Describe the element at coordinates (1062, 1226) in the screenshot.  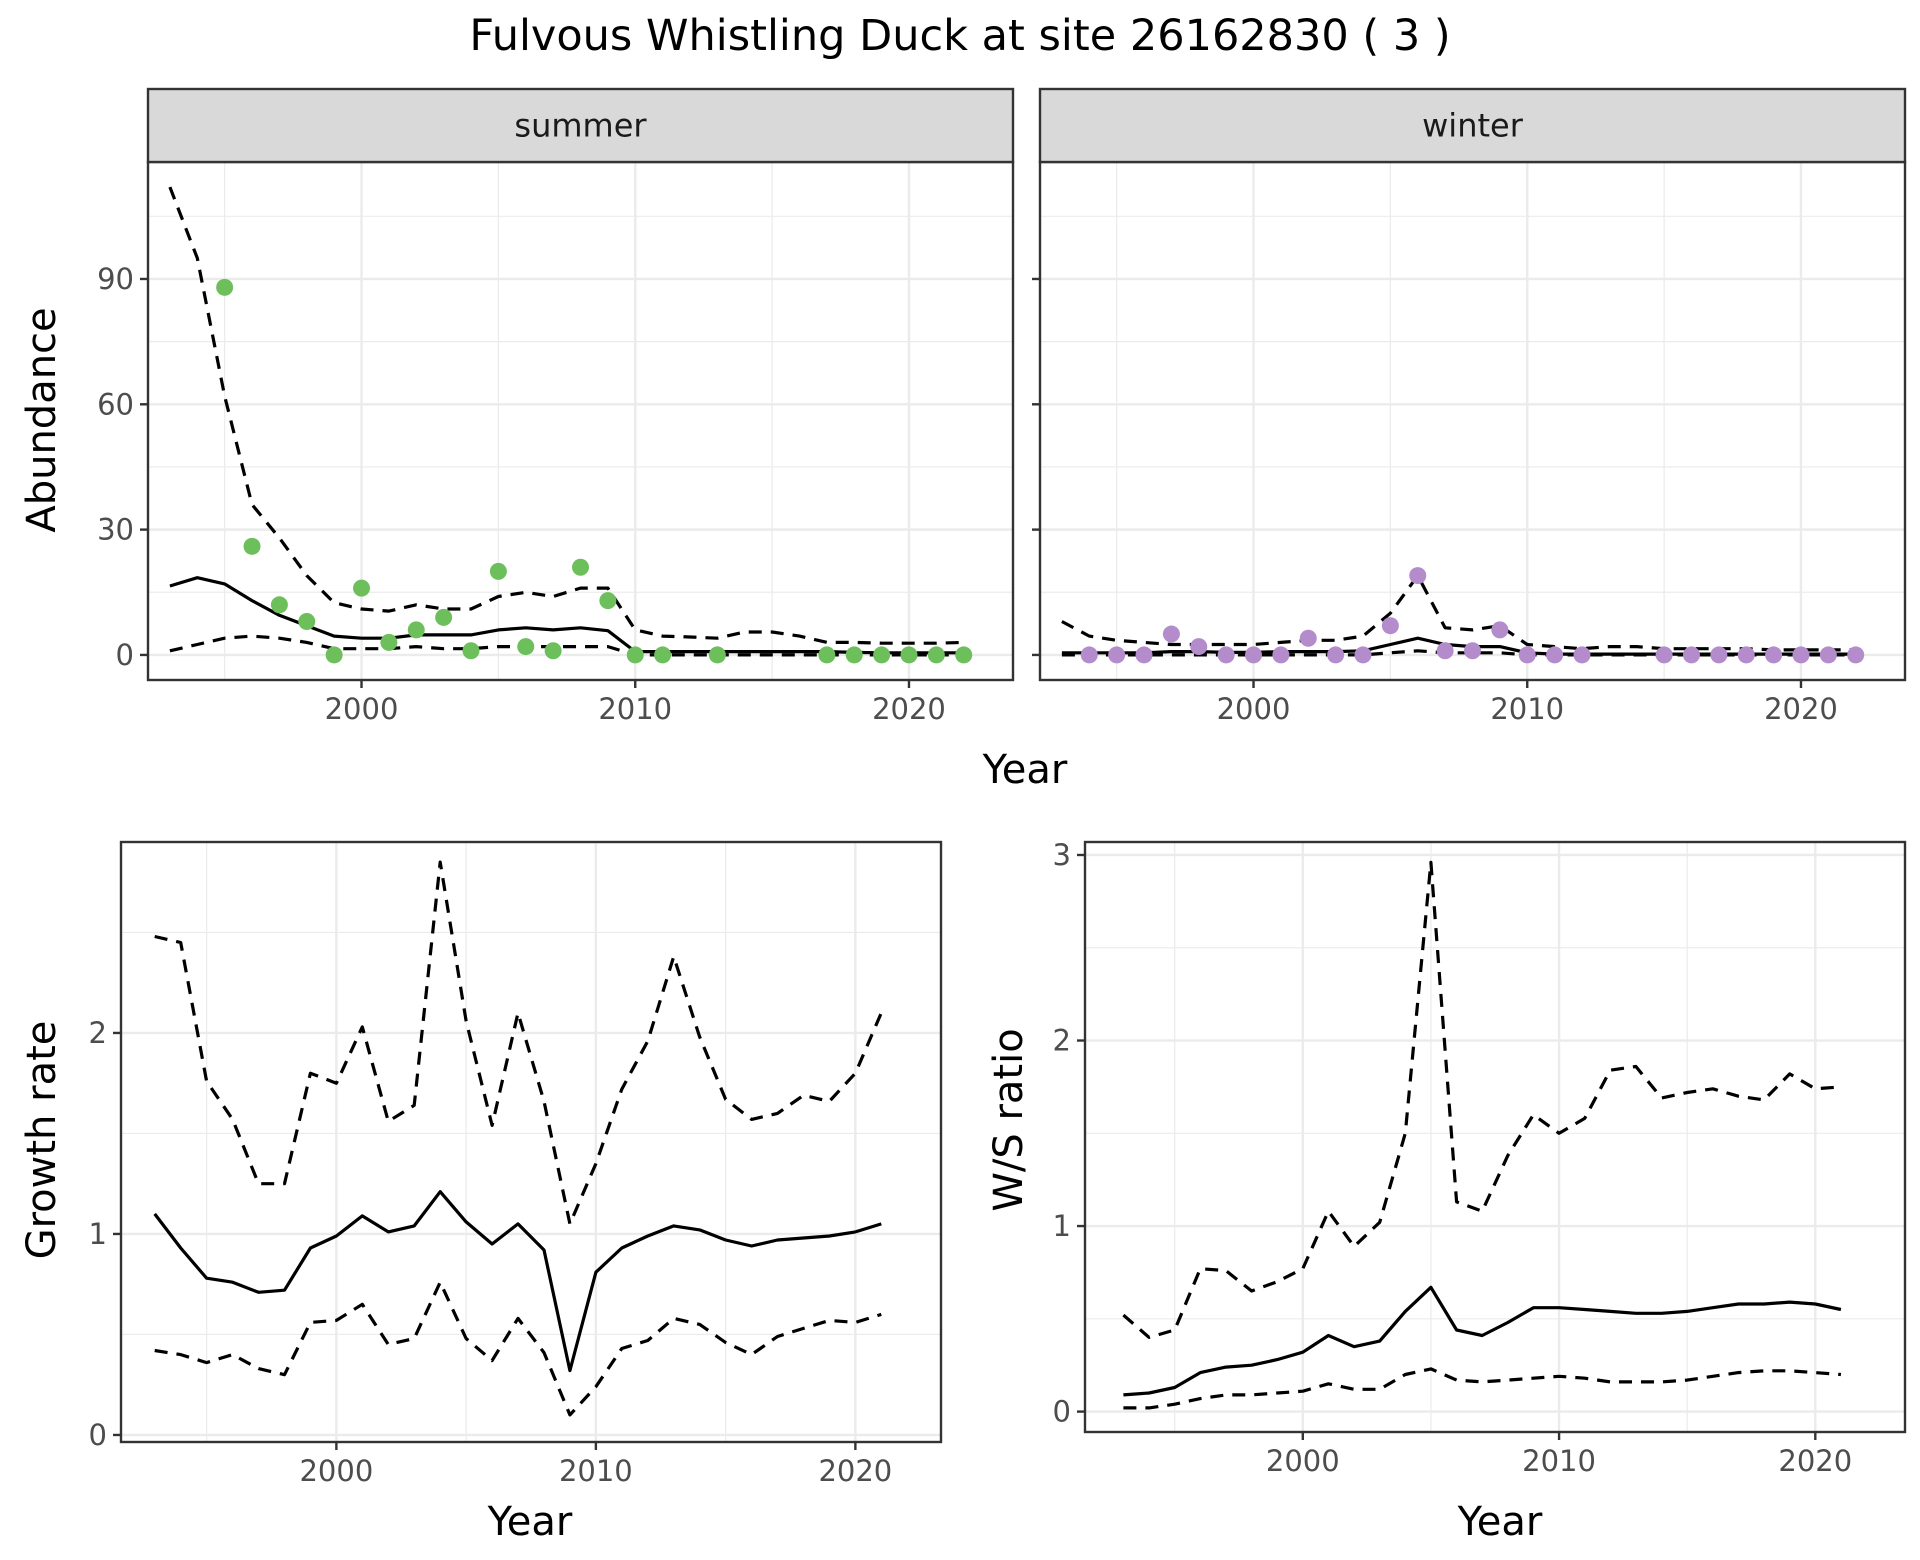
I see `ratio-y-tick-label: 1` at that location.